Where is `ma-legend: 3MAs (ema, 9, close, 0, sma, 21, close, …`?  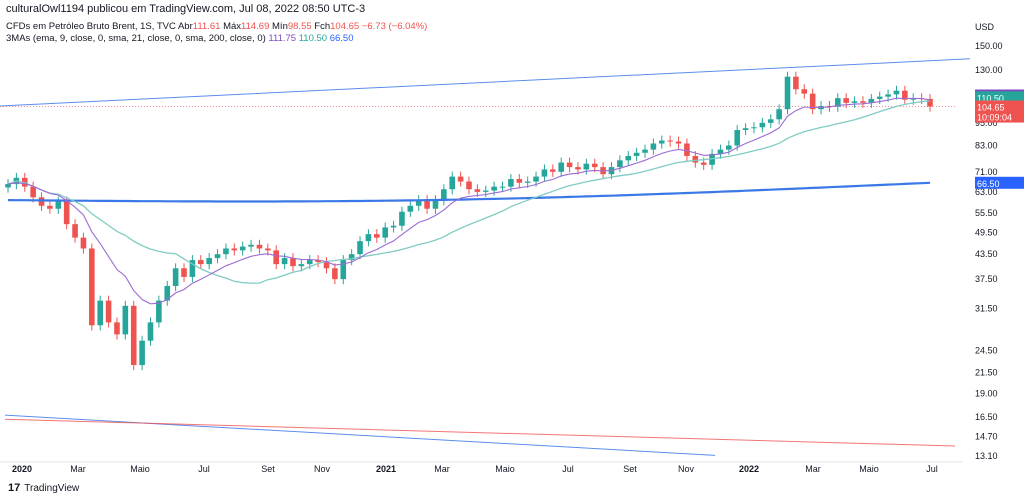
ma-legend: 3MAs (ema, 9, close, 0, sma, 21, close, … is located at coordinates (180, 38).